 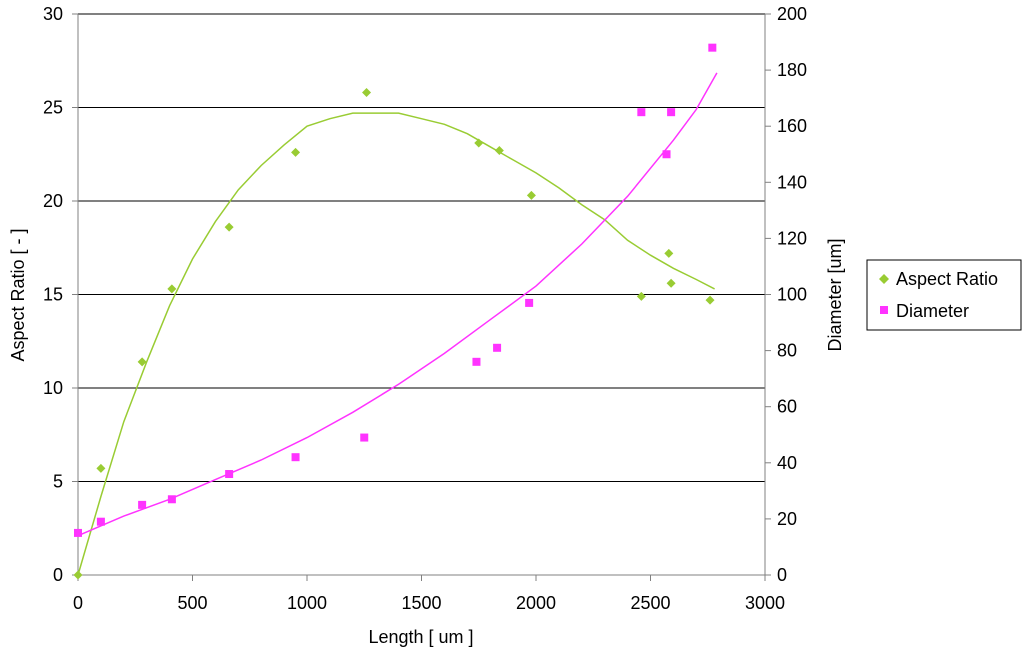 What do you see at coordinates (792, 70) in the screenshot?
I see `right-y-tick-label: 180` at bounding box center [792, 70].